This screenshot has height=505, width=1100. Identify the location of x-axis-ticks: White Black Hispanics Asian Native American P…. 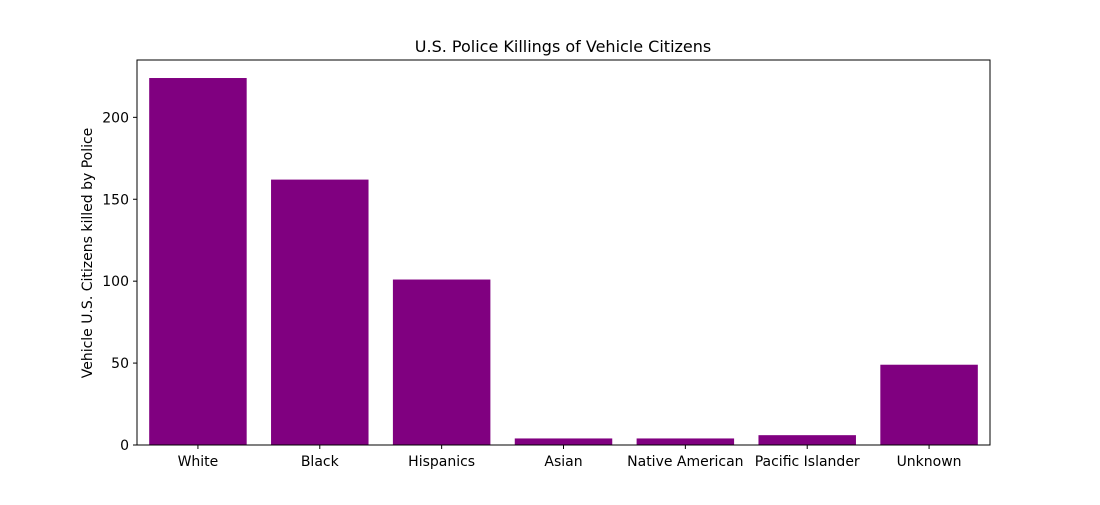
(570, 457).